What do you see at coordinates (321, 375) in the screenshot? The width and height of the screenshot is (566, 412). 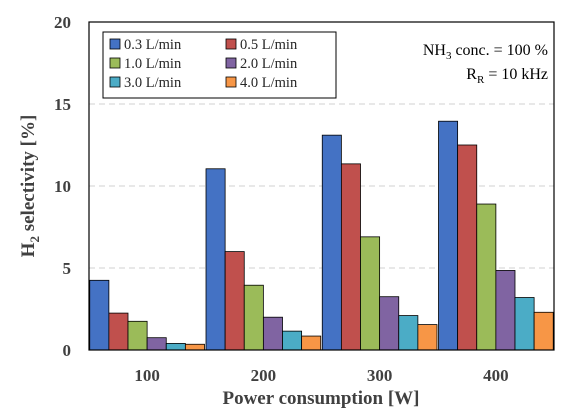 I see `x-tick-labels: 100 200 300 400` at bounding box center [321, 375].